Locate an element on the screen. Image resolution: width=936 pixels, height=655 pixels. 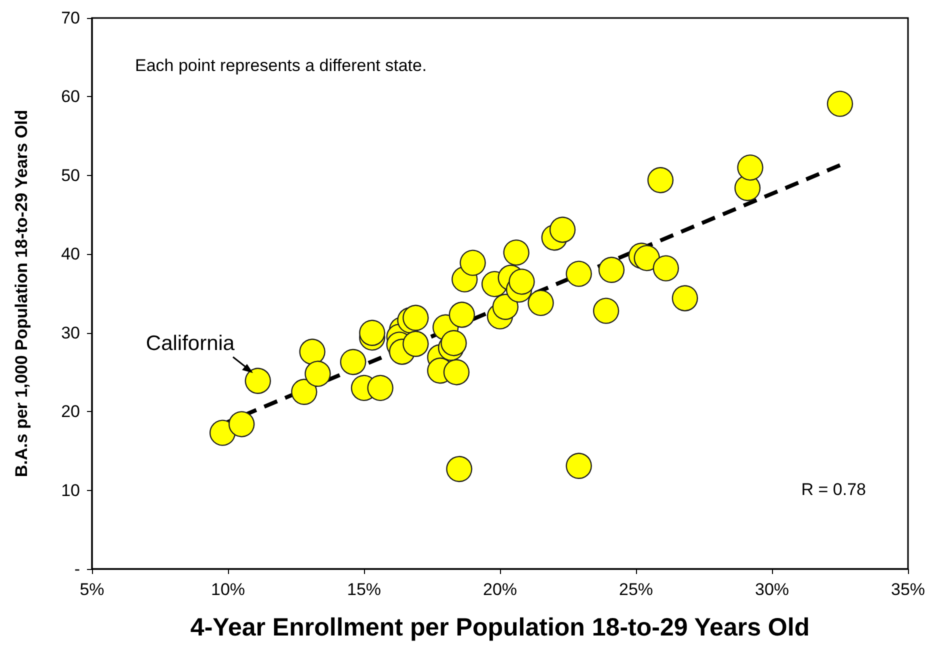
y-tick-label: 10 is located at coordinates (70, 490).